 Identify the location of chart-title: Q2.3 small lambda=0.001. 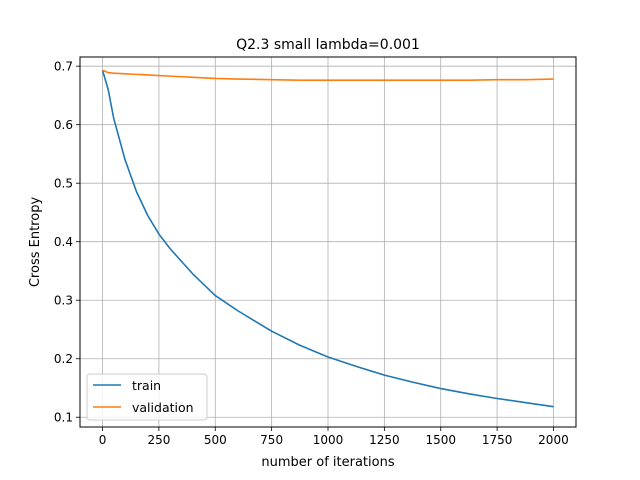
(328, 45).